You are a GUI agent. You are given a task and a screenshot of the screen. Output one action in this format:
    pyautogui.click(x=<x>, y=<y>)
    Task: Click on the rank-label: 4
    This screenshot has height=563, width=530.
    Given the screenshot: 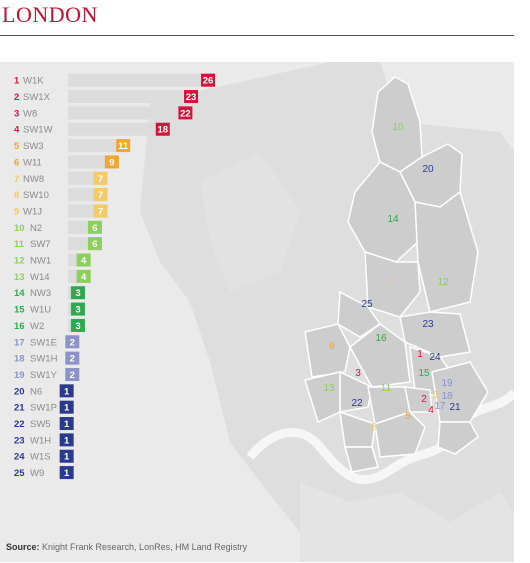 What is the action you would take?
    pyautogui.click(x=17, y=130)
    